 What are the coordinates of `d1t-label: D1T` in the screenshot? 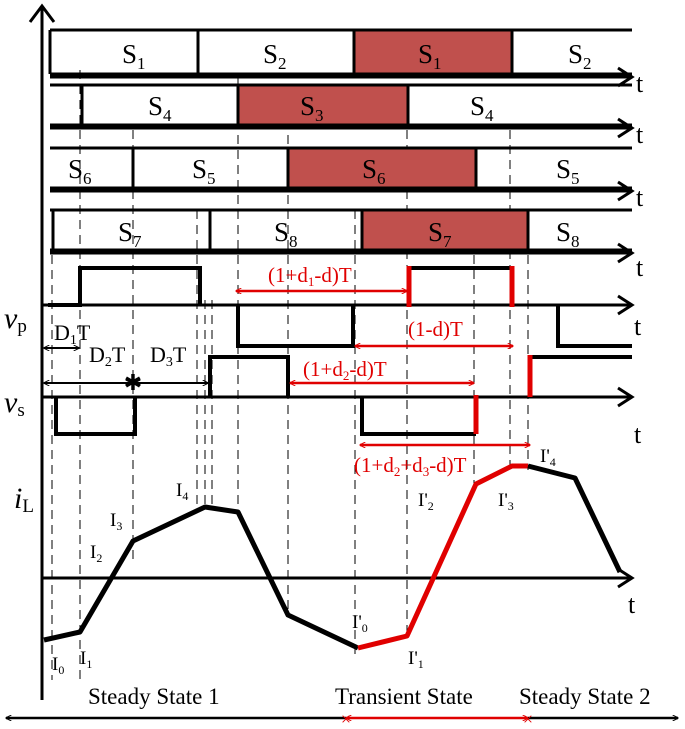 It's located at (72, 334).